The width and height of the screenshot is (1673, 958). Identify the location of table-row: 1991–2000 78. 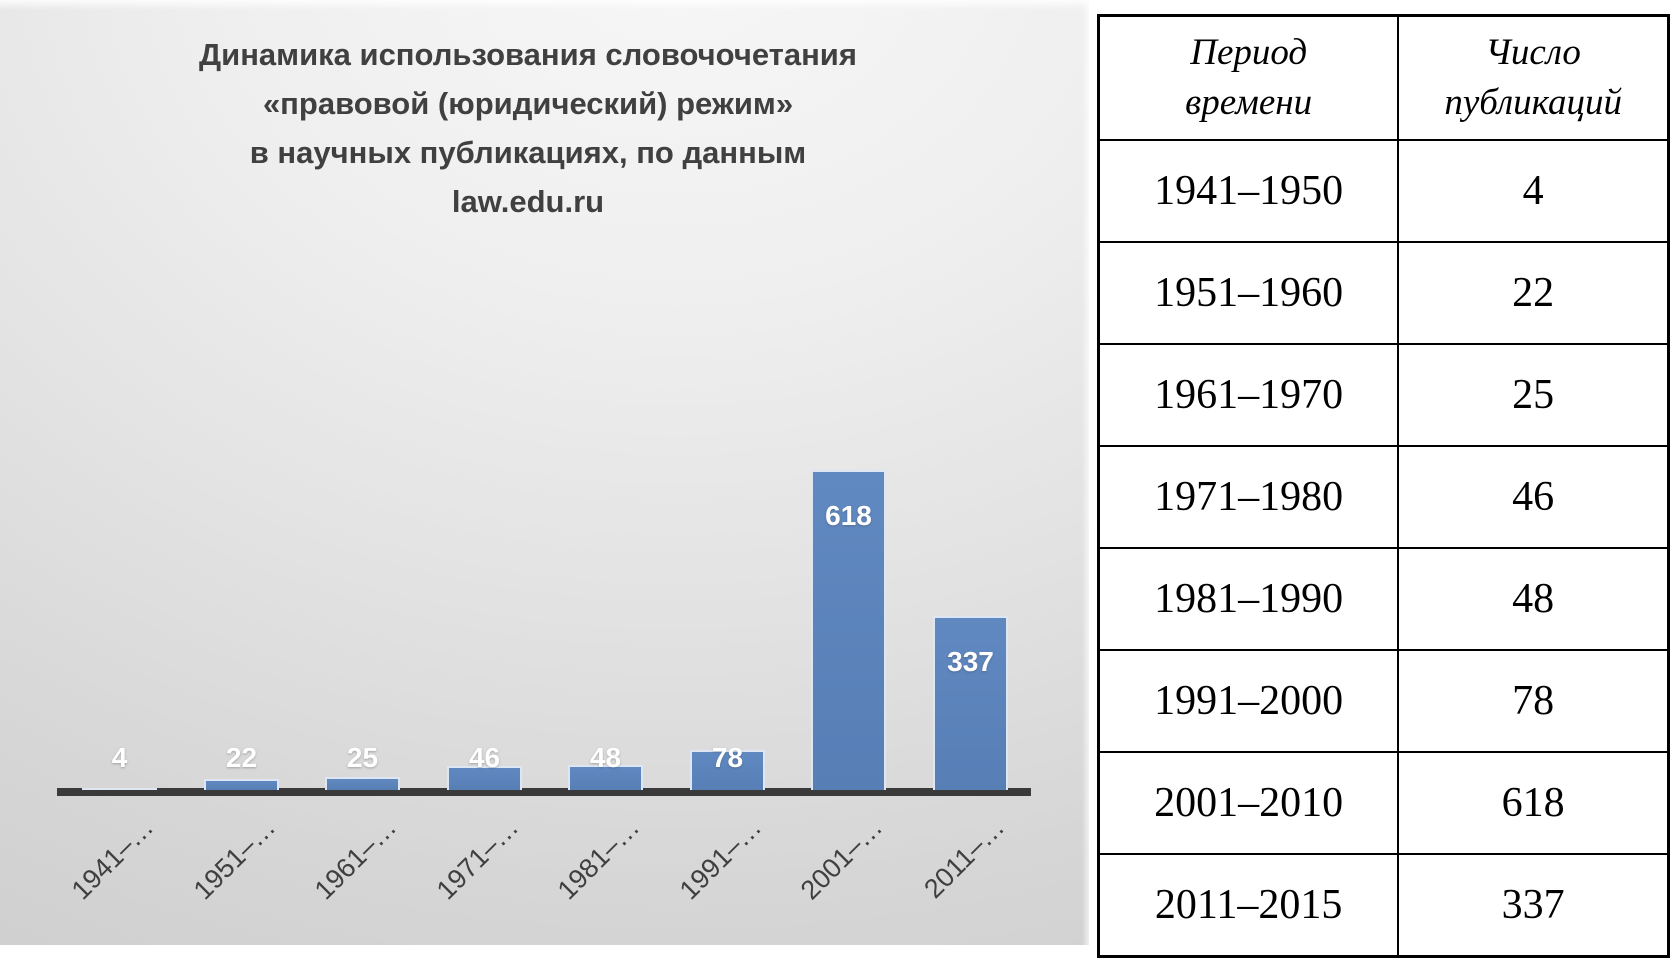
(1383, 701).